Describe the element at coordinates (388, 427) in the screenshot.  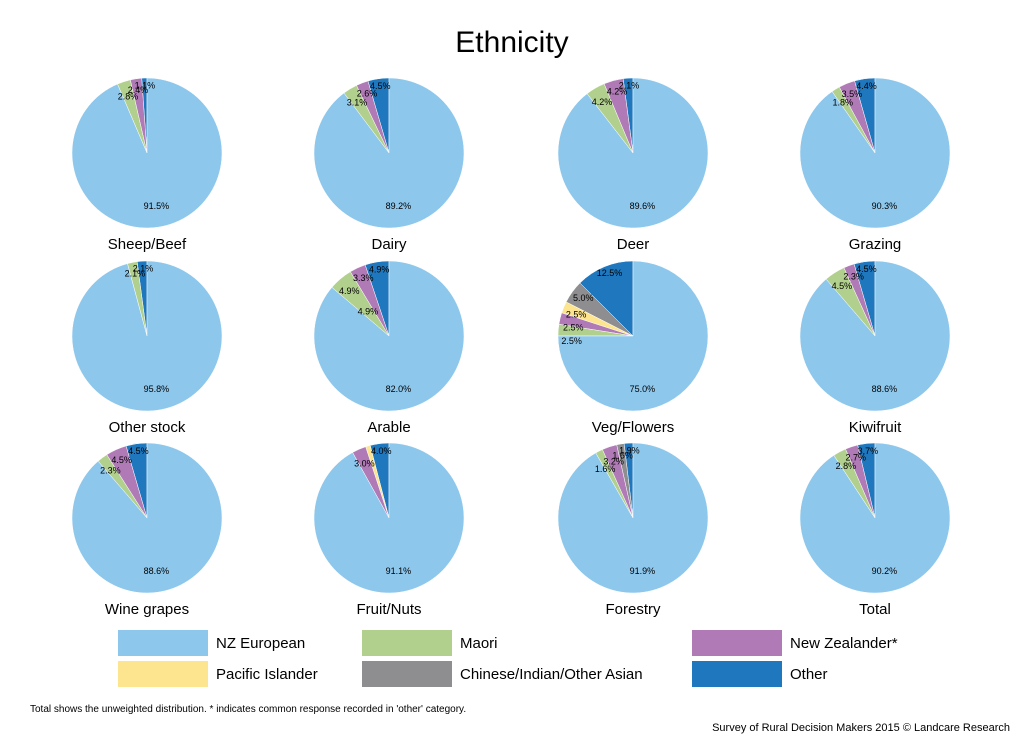
I see `pie-title-arable: Arable` at that location.